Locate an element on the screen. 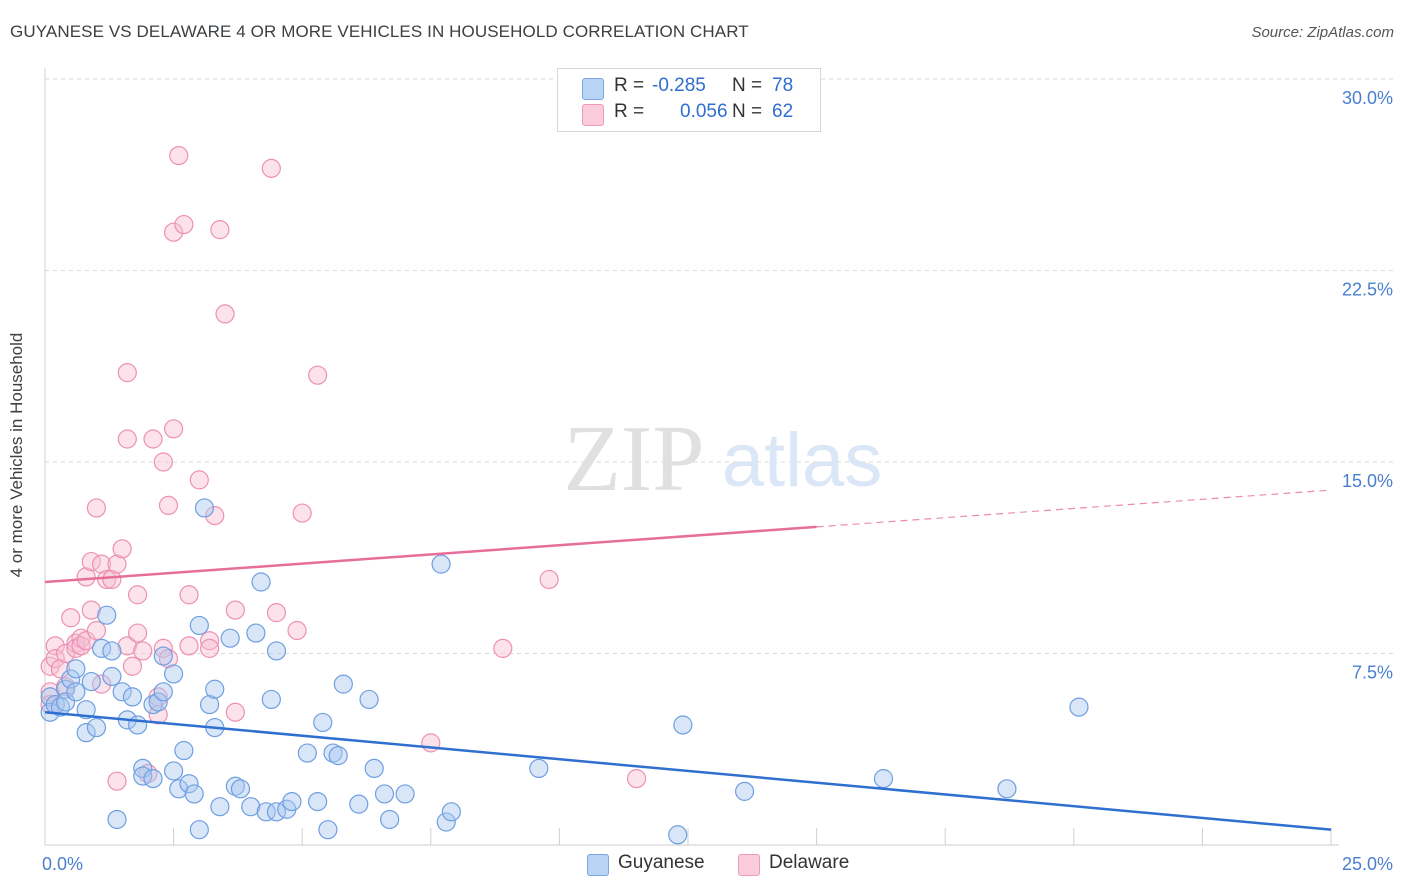  y-tick-label: 22.5% is located at coordinates (1367, 290).